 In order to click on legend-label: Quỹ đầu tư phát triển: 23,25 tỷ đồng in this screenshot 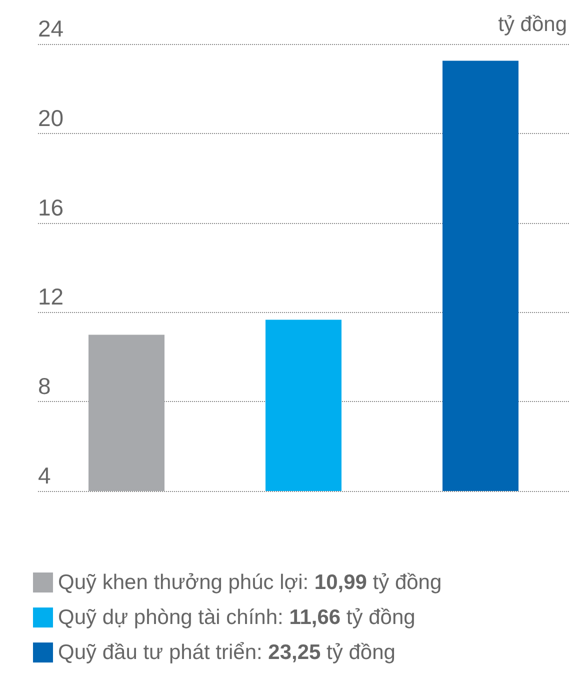, I will do `click(227, 652)`.